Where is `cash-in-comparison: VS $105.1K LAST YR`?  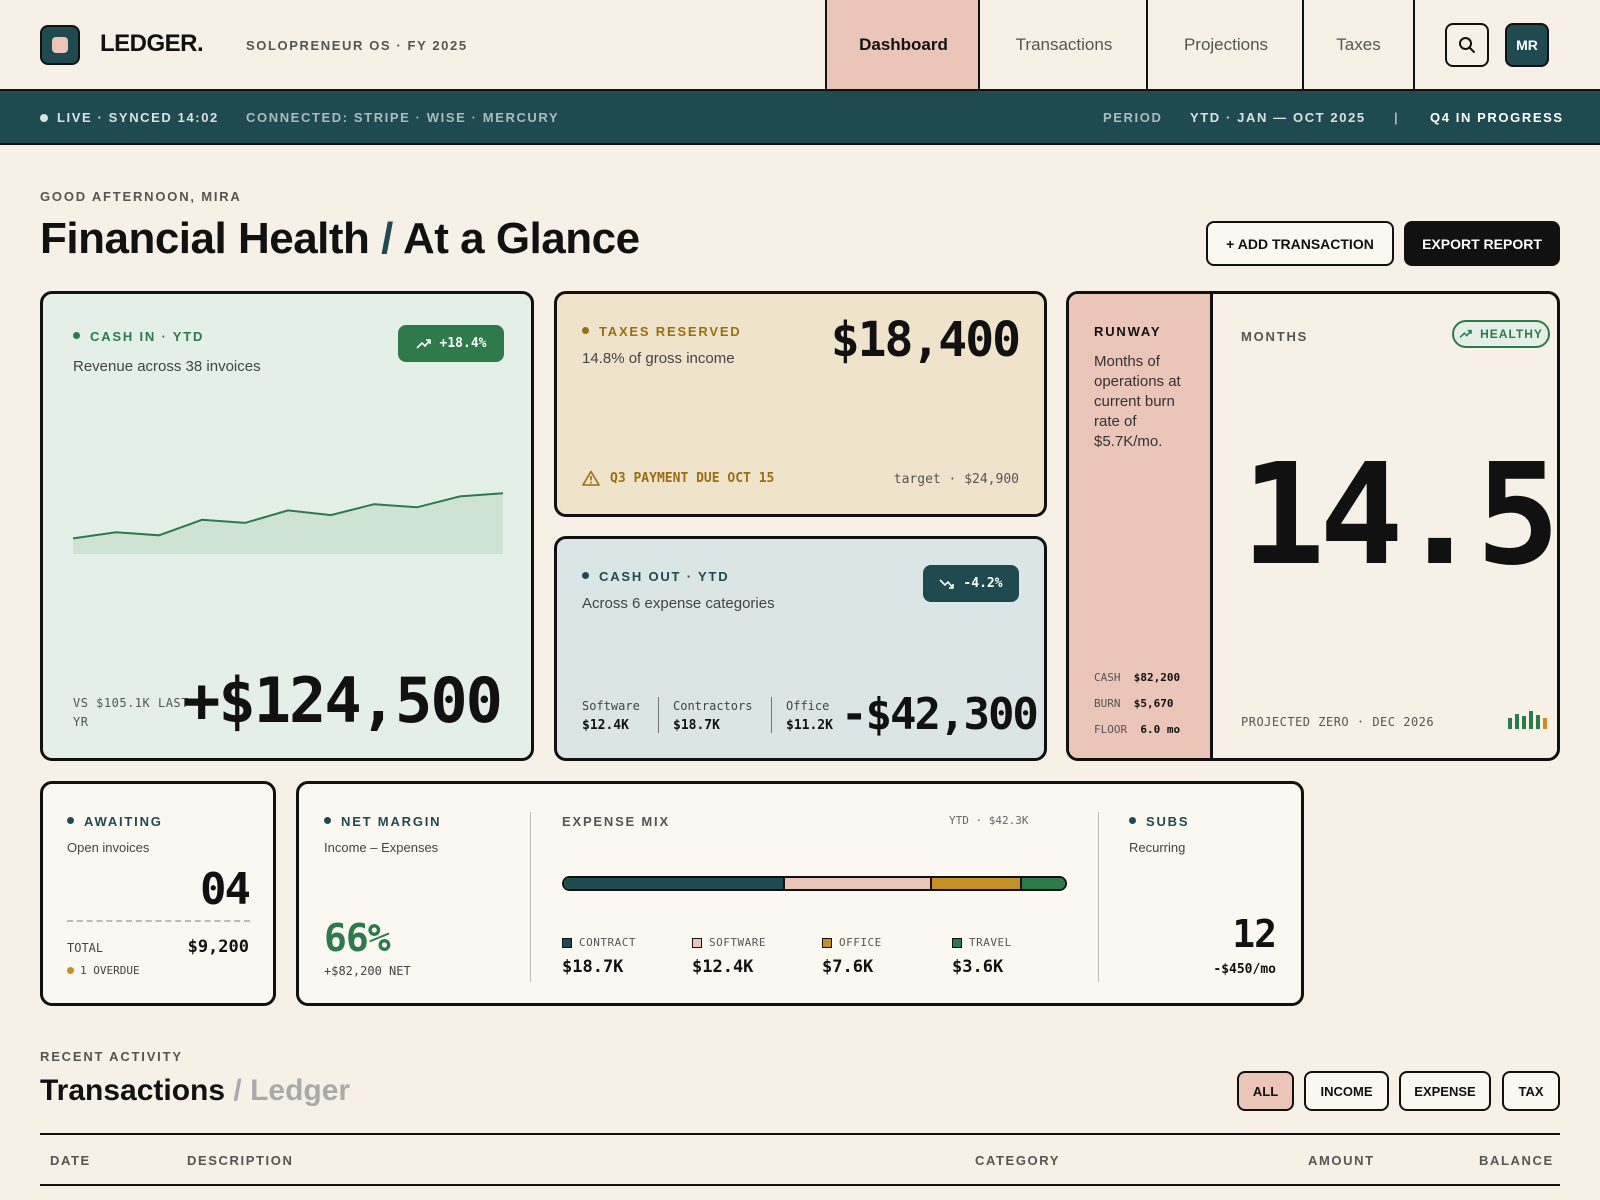
cash-in-comparison: VS $105.1K LAST YR is located at coordinates (131, 712).